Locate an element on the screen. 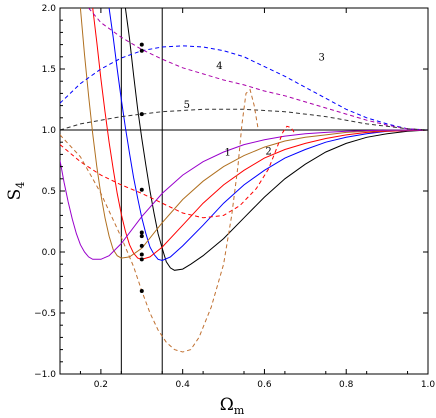  y-tick-label: 0.0 is located at coordinates (49, 253).